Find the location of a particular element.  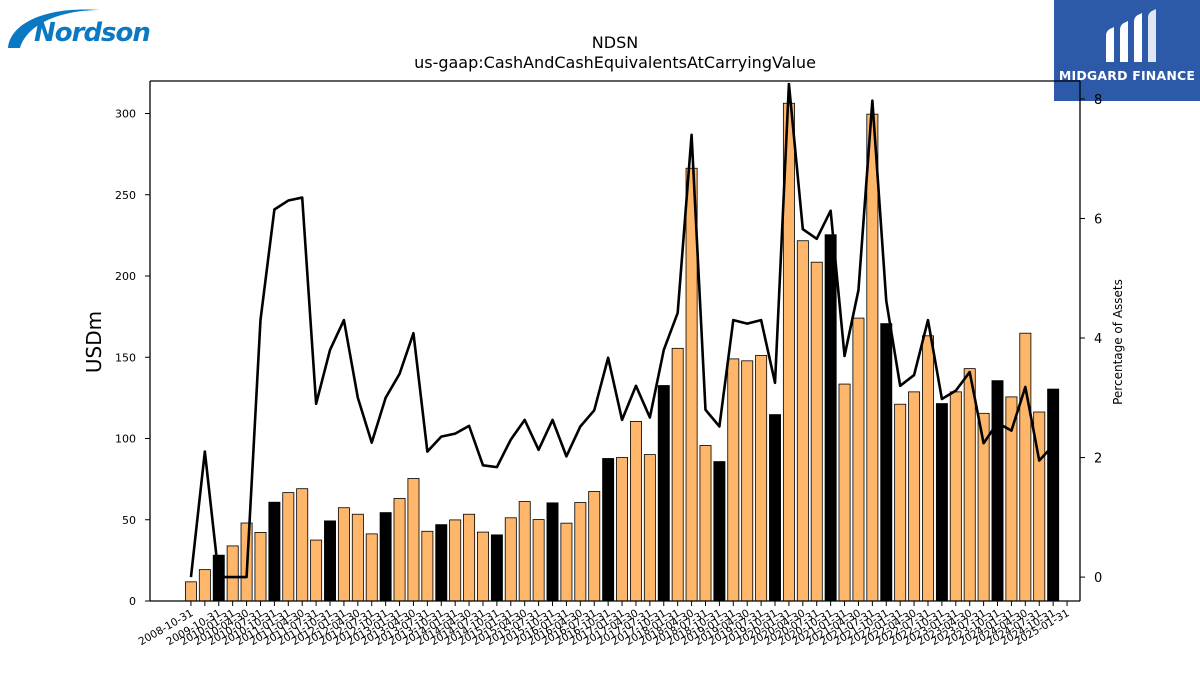

y-tick-label: 100 is located at coordinates (125, 439).